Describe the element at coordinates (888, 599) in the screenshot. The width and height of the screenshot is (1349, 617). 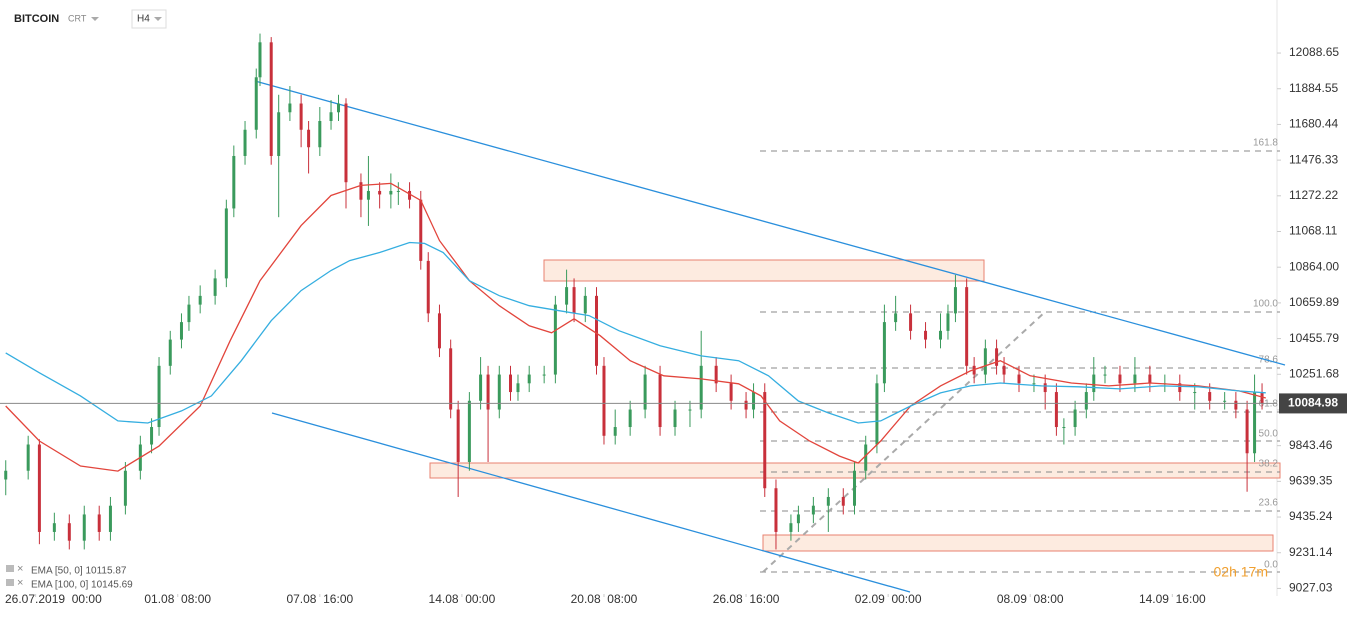
I see `x-tick-label: 02.09 00:00` at that location.